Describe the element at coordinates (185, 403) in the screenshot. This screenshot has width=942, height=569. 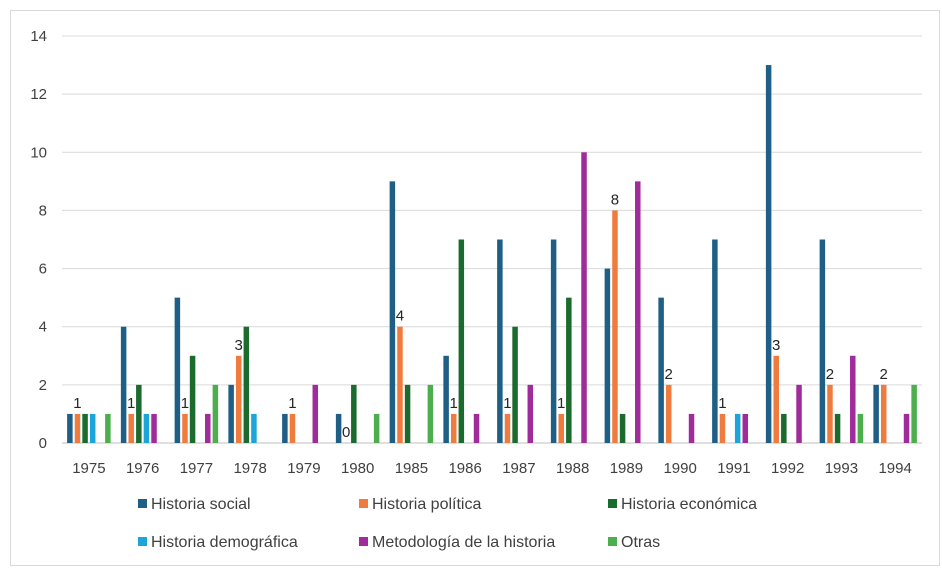
I see `data-label-1977: 1` at that location.